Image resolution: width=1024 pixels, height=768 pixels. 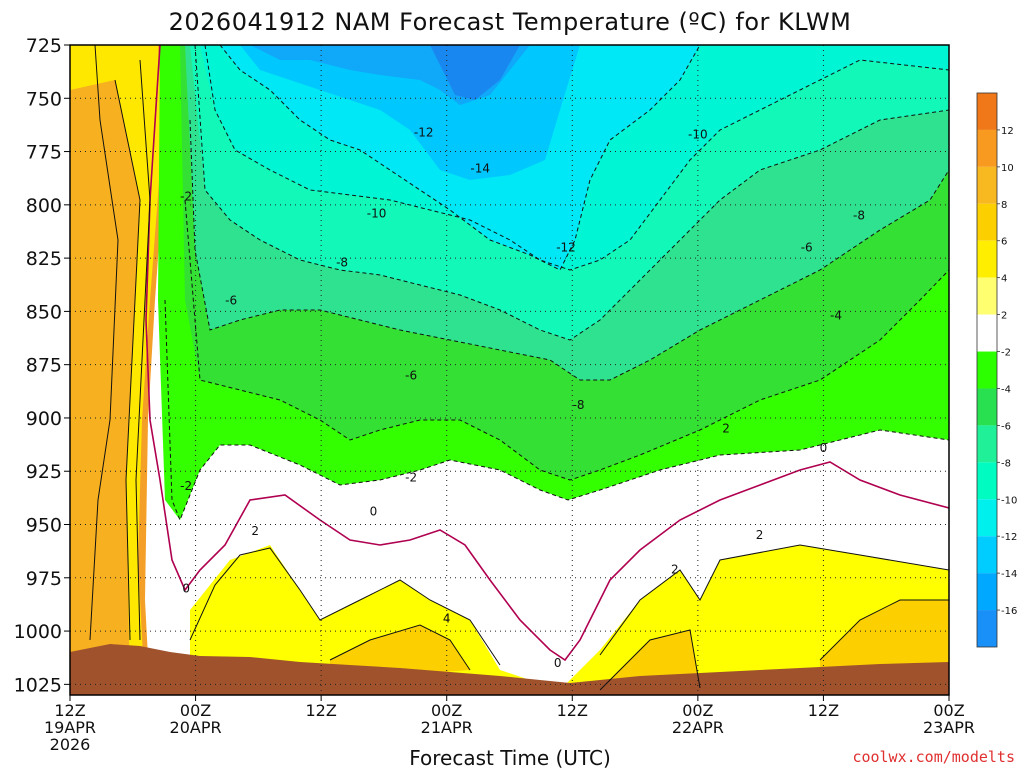 I want to click on colorbar-label: 4, so click(x=1004, y=279).